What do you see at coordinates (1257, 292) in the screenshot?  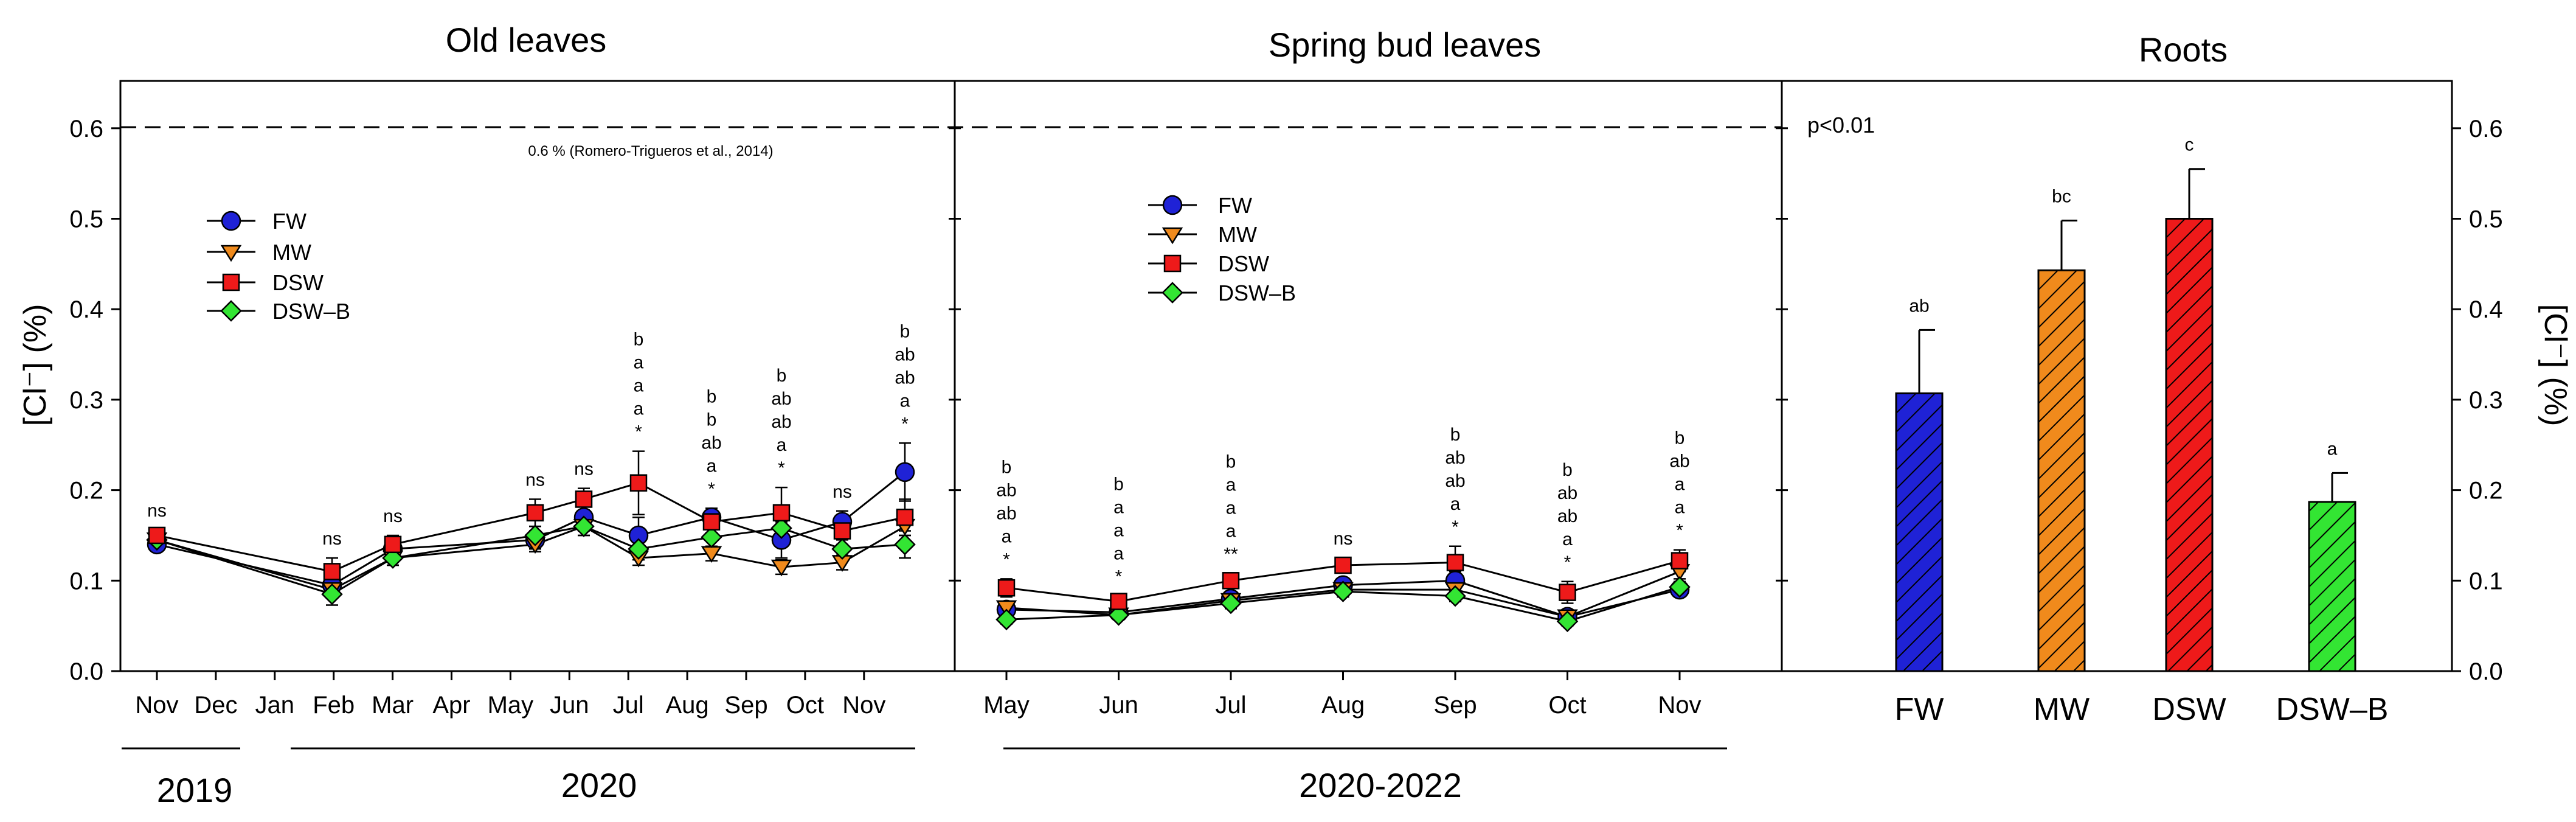 I see `legend2-label-dsw-b: DSW–B` at bounding box center [1257, 292].